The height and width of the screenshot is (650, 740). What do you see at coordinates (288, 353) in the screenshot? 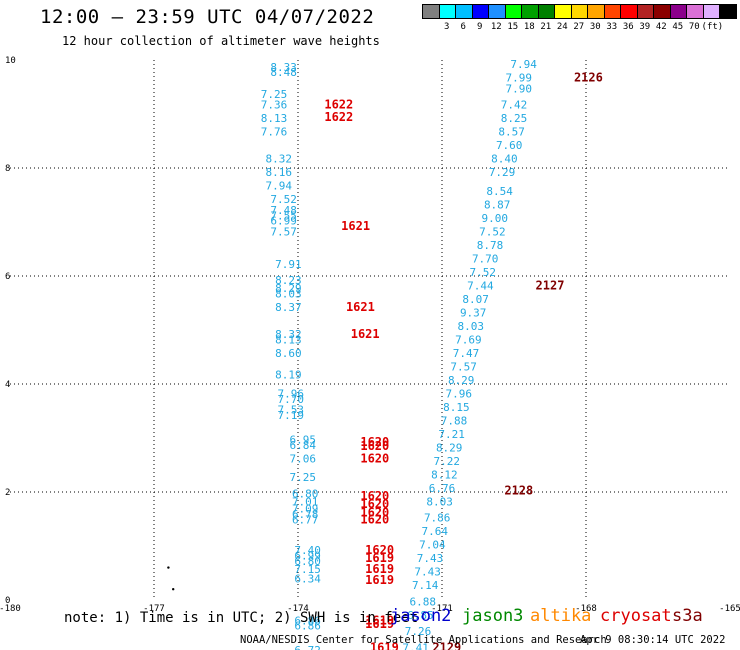
I see `wave-height-value: 8.60` at bounding box center [288, 353].